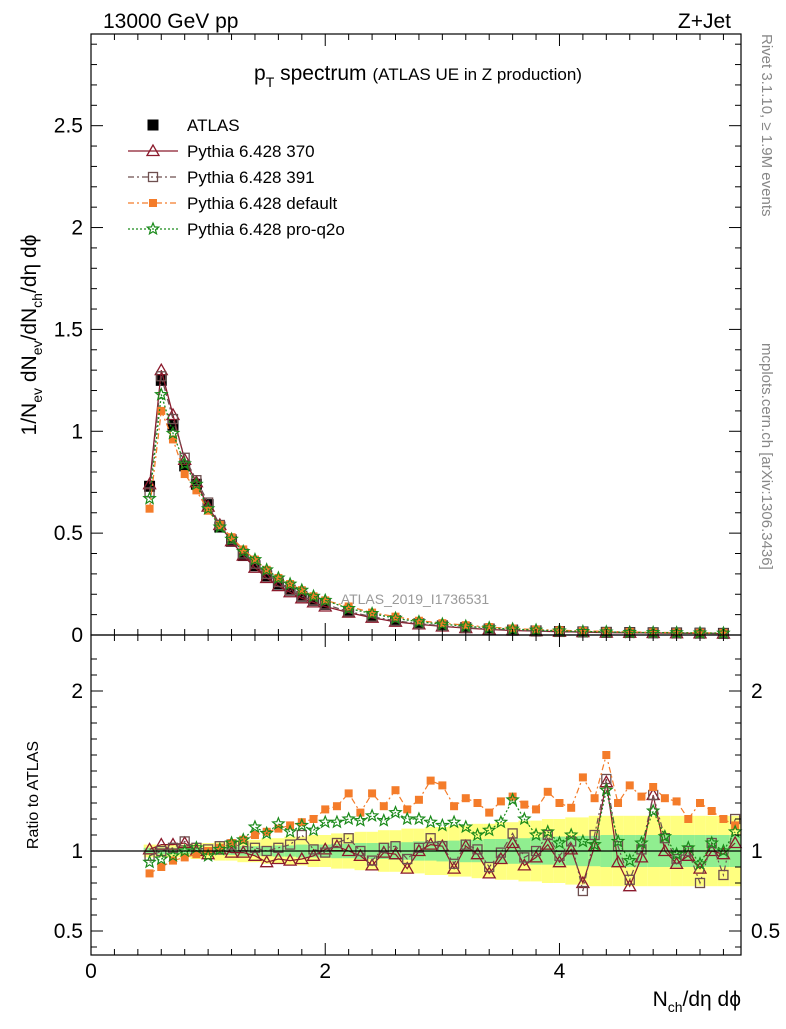 This screenshot has width=786, height=1029. Describe the element at coordinates (77, 635) in the screenshot. I see `main-ytick-label: 0` at that location.